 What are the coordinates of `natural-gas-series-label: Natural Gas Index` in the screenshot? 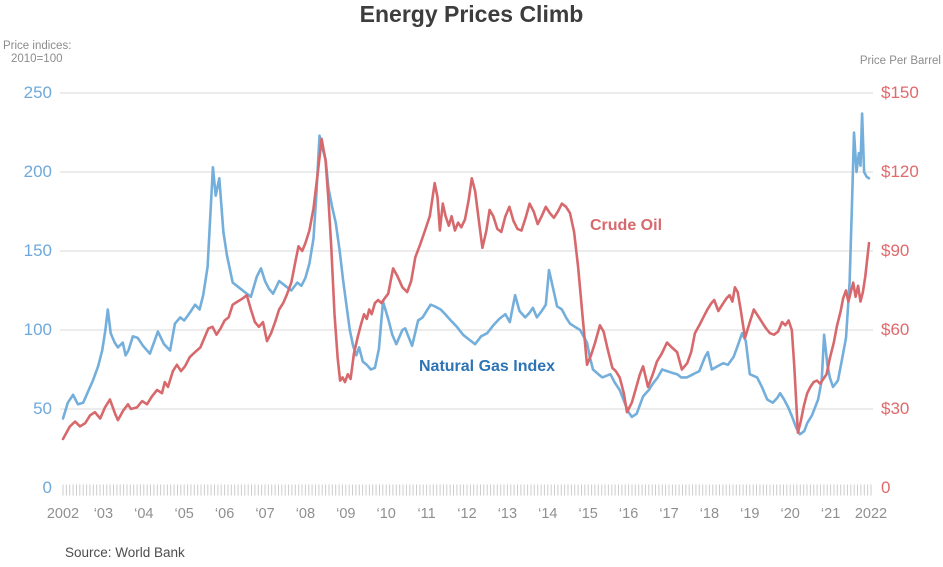 It's located at (487, 366).